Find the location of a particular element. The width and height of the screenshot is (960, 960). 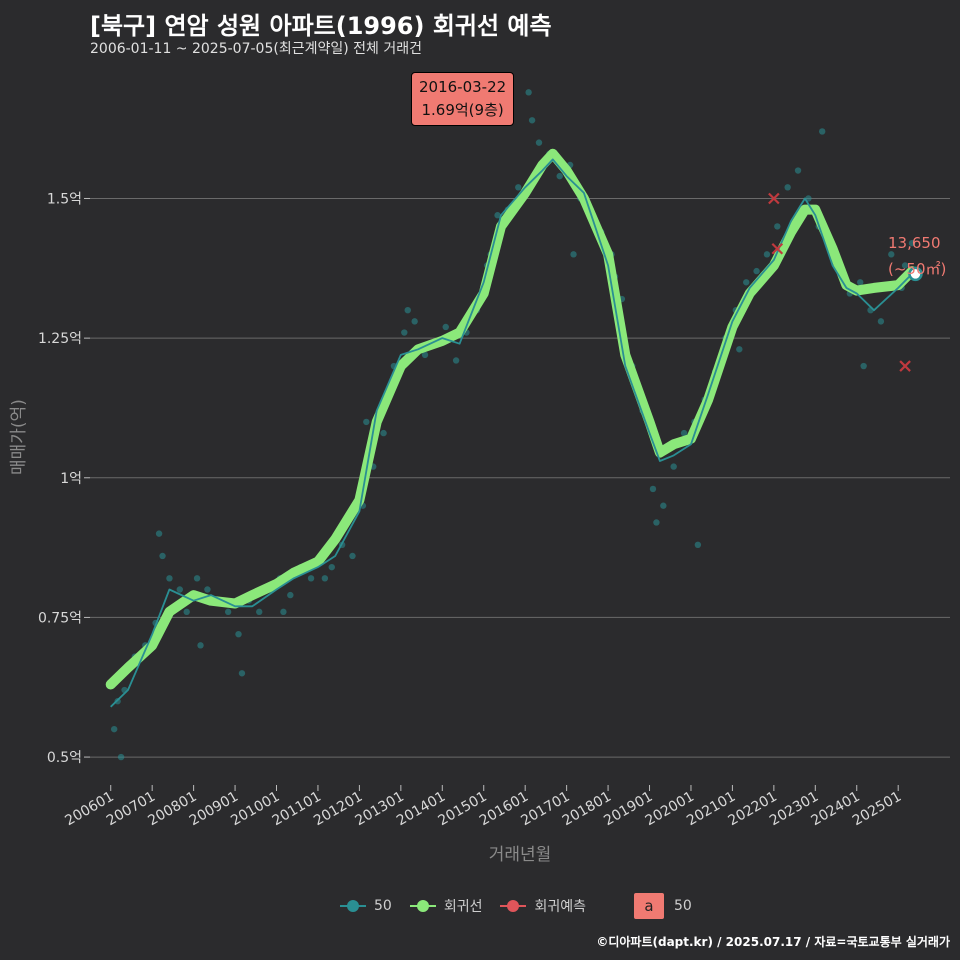

red-line-dot-icon is located at coordinates (513, 906).